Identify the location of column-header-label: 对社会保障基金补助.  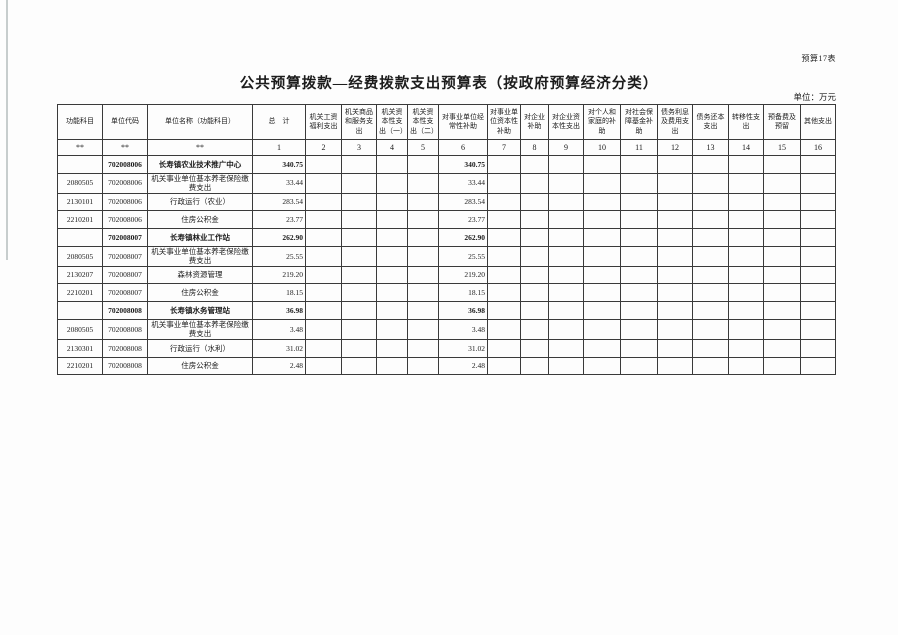
(639, 122).